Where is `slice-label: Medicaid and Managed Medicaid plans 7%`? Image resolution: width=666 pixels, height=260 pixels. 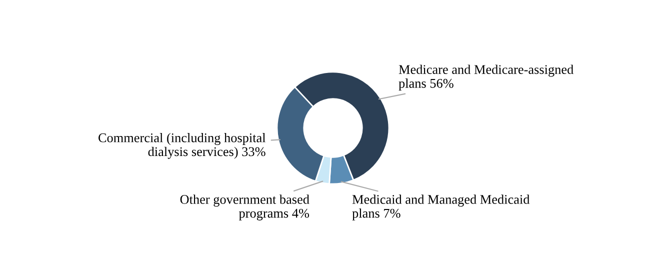 slice-label: Medicaid and Managed Medicaid plans 7% is located at coordinates (441, 207).